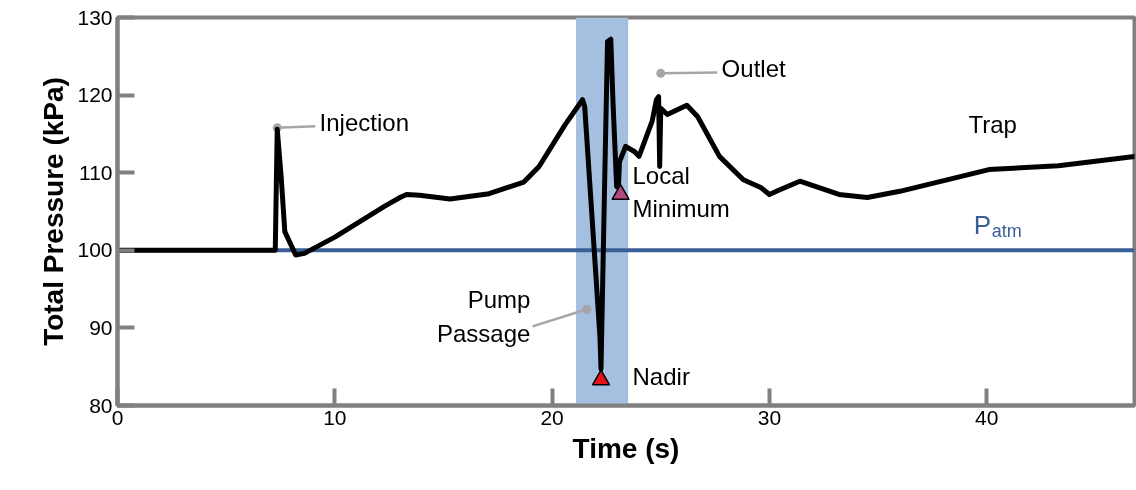 The width and height of the screenshot is (1136, 490). What do you see at coordinates (101, 327) in the screenshot?
I see `y-tick-label: 90` at bounding box center [101, 327].